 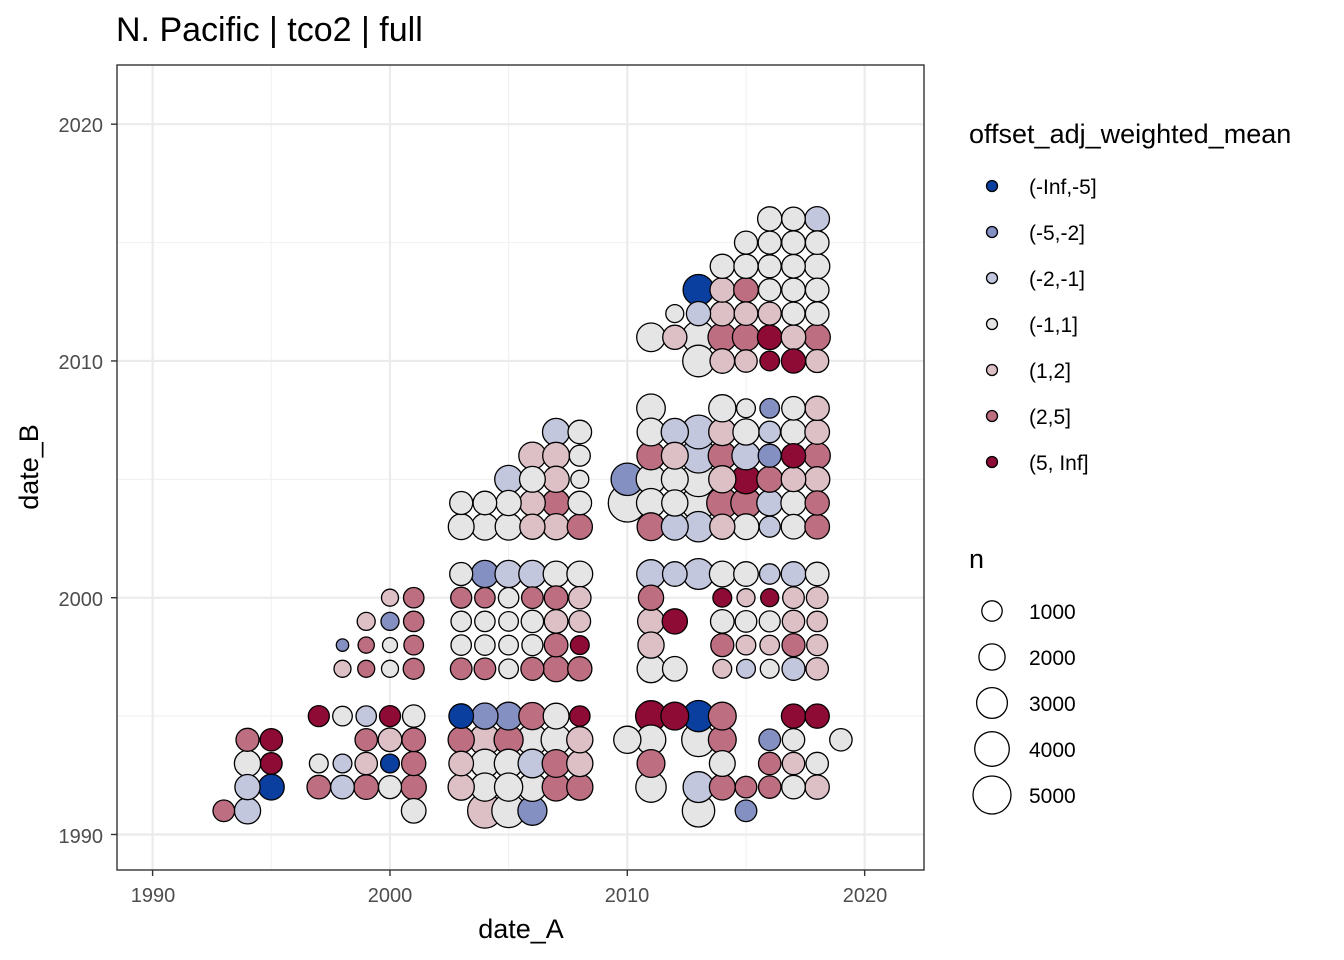 I want to click on chart-title: N. Pacific | tco2 | full, so click(x=269, y=30).